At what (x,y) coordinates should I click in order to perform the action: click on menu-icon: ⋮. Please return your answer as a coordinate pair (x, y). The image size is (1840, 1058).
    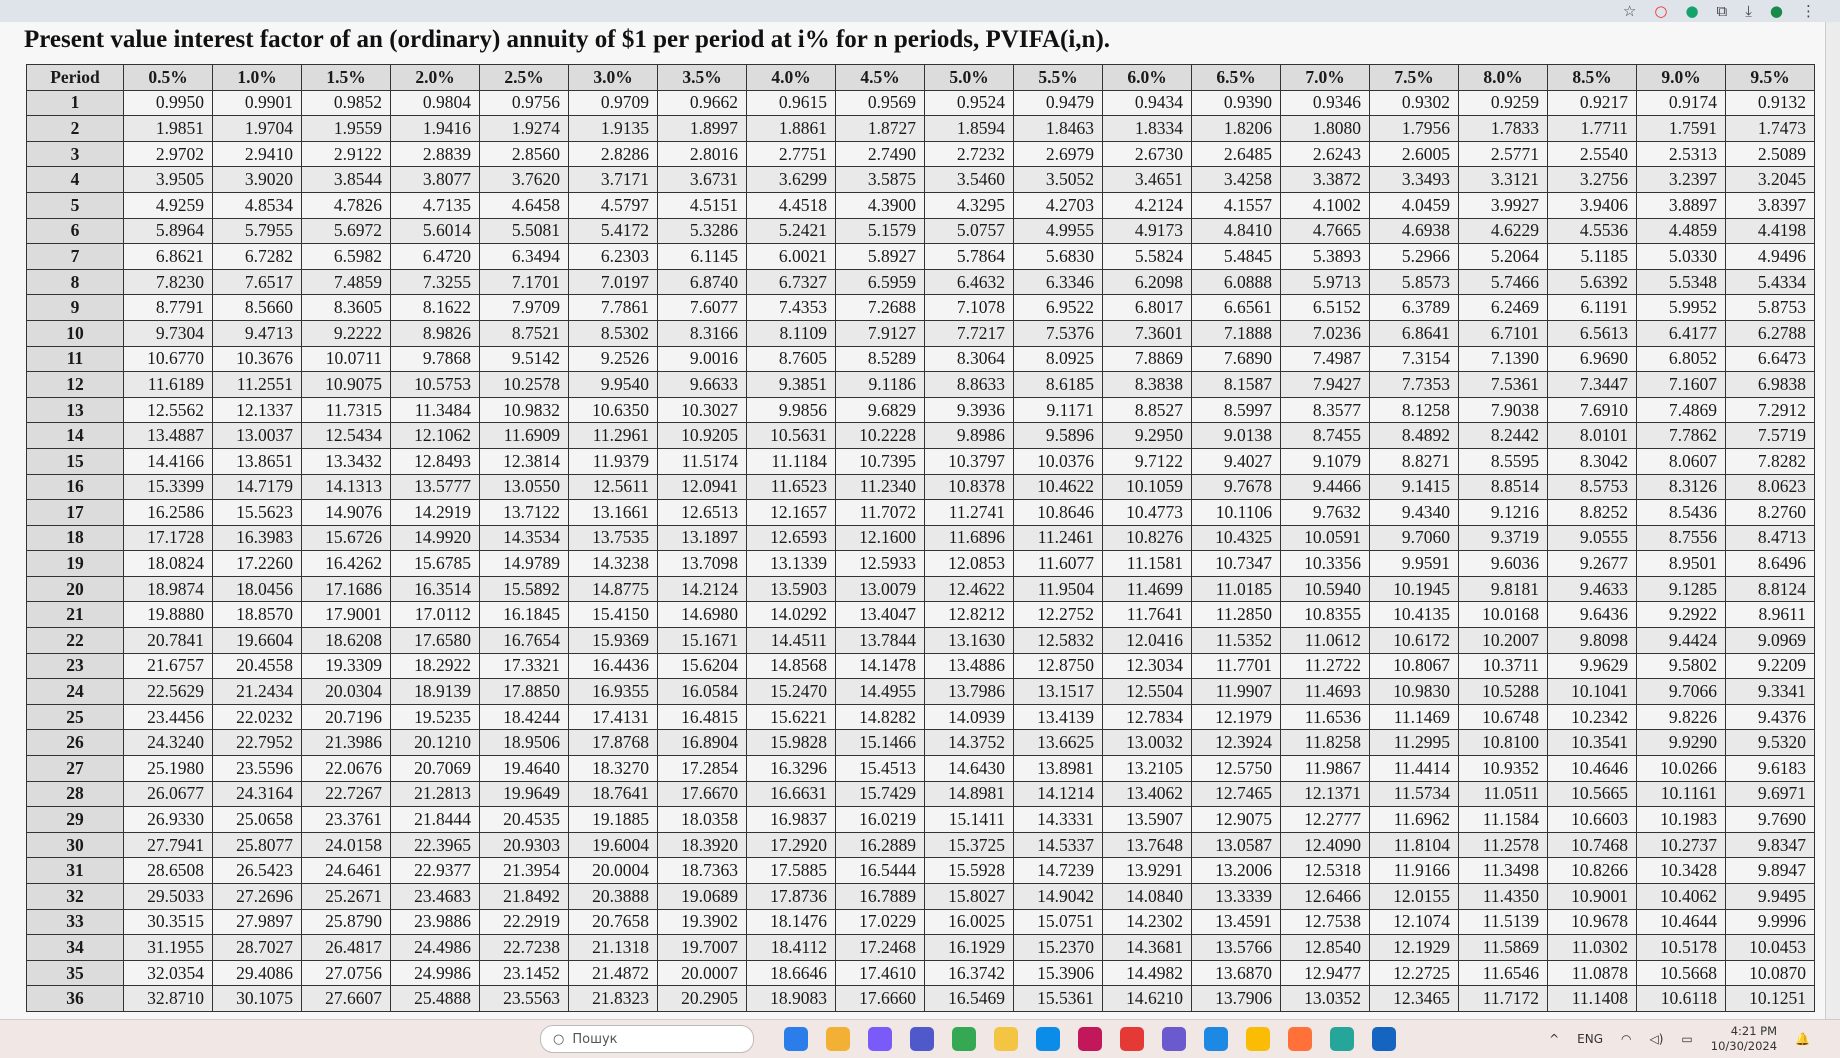
    Looking at the image, I should click on (1808, 11).